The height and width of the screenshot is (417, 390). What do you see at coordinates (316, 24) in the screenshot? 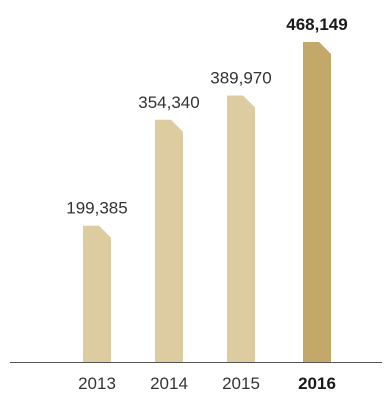
I see `value-label-2016: 468,149` at bounding box center [316, 24].